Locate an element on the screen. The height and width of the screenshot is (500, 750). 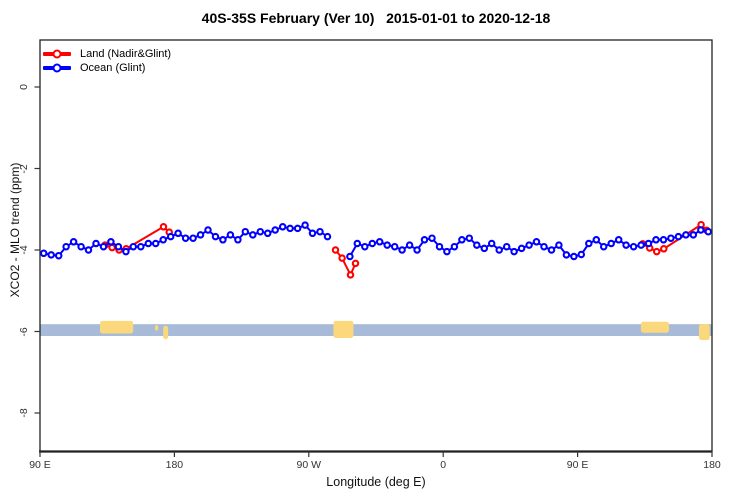
land-series-line is located at coordinates (345, 263).